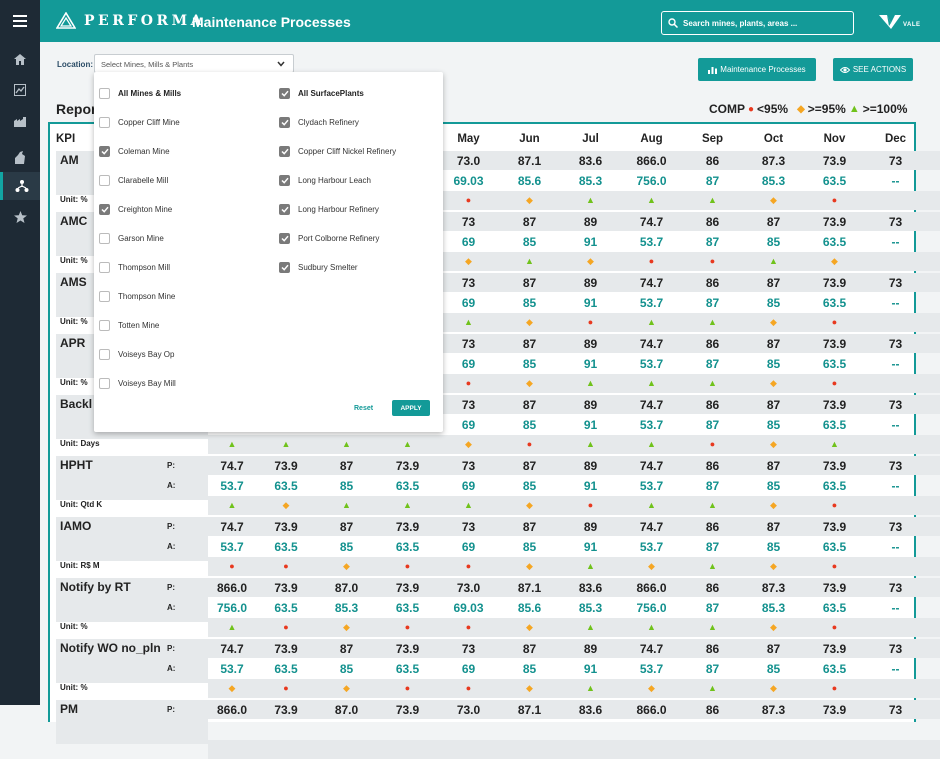 The image size is (940, 759). What do you see at coordinates (137, 296) in the screenshot?
I see `location-option: Thompson Mine` at bounding box center [137, 296].